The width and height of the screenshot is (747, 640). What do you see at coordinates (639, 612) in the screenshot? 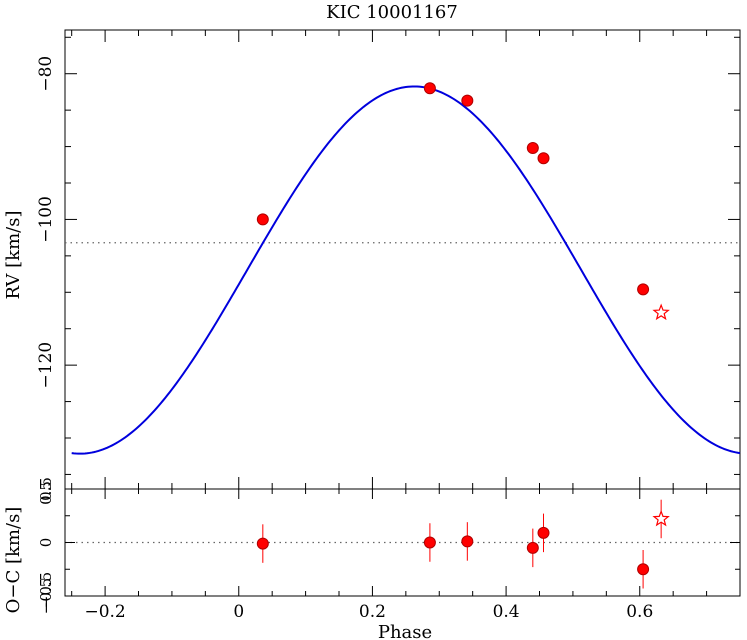
I see `x-tick-label: 0.6` at bounding box center [639, 612].